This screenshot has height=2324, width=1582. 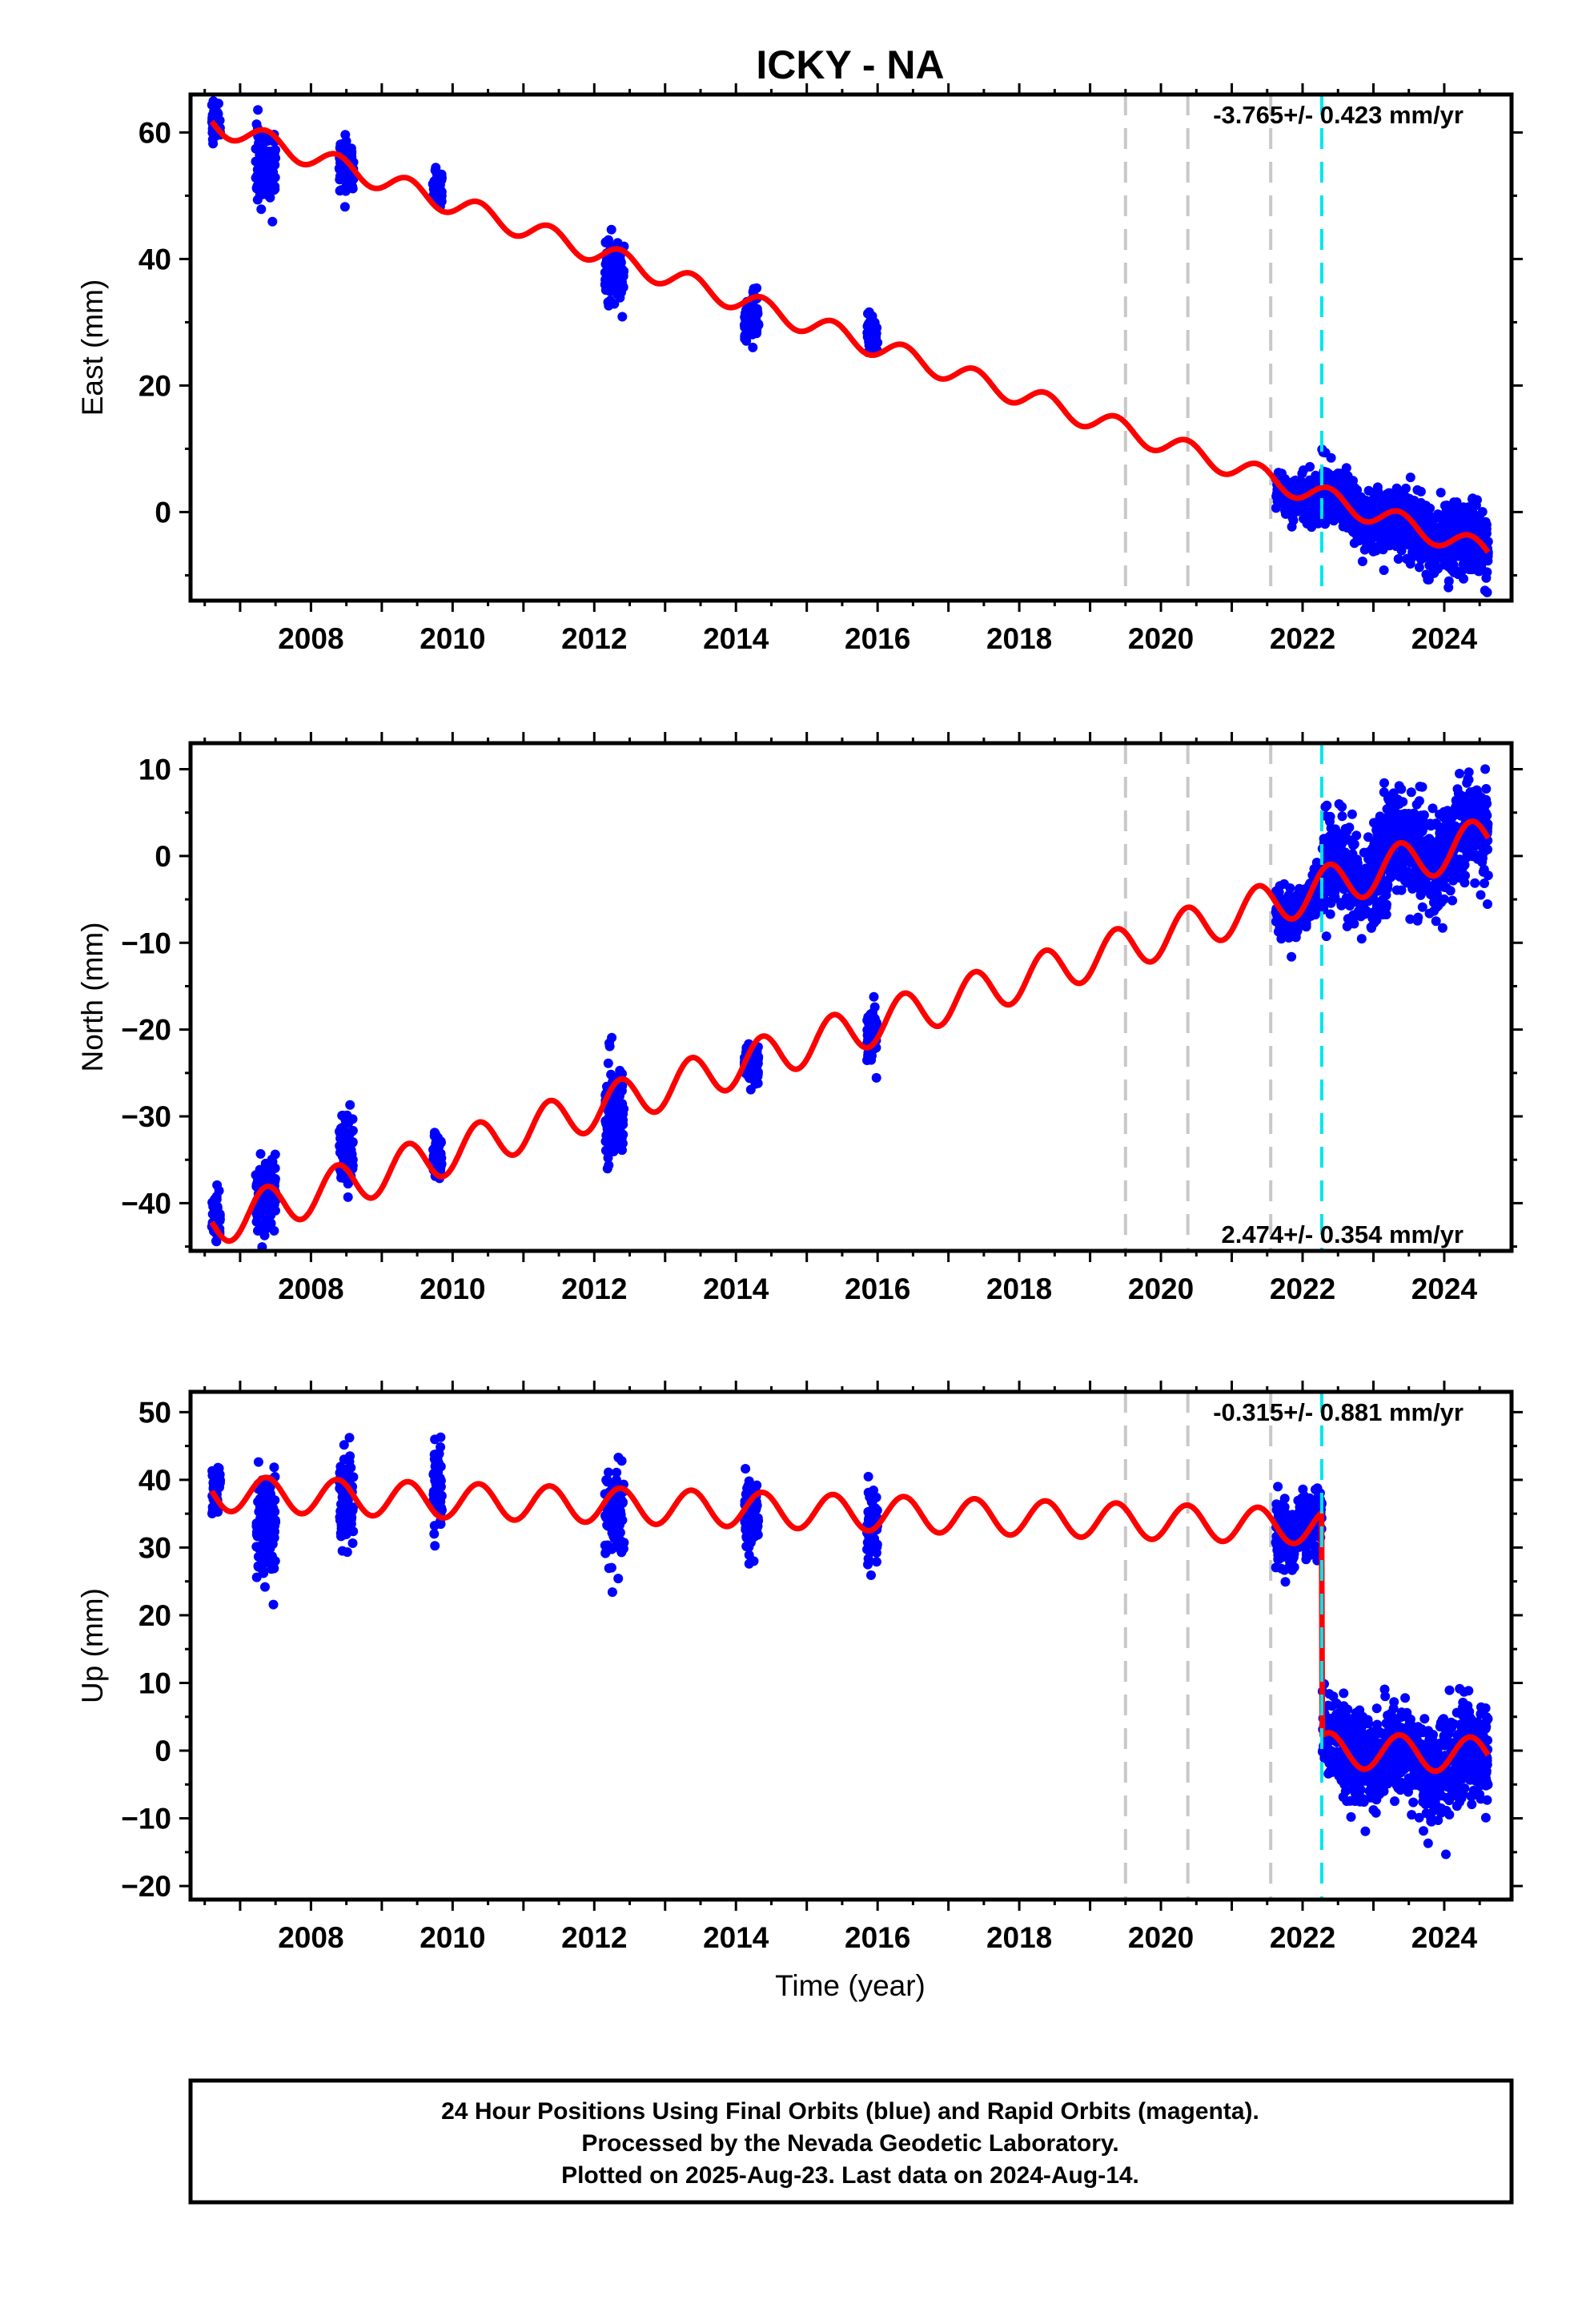 I want to click on east-y-tick-label: 0, so click(x=163, y=512).